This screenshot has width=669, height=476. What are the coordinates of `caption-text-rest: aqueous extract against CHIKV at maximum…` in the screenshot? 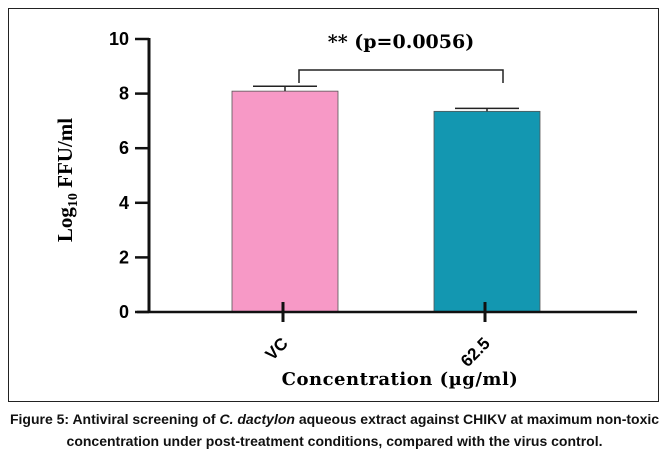 It's located at (363, 430).